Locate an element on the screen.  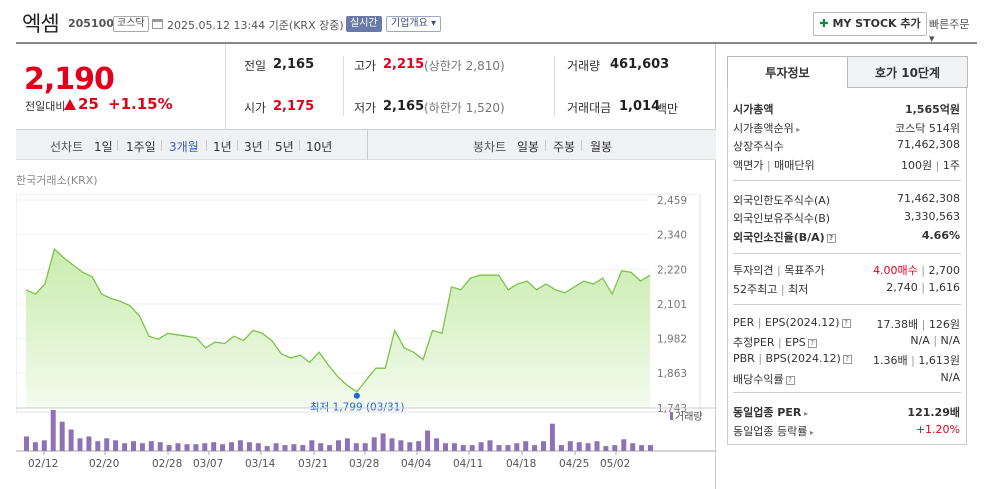
period-1d: 1일 is located at coordinates (103, 147).